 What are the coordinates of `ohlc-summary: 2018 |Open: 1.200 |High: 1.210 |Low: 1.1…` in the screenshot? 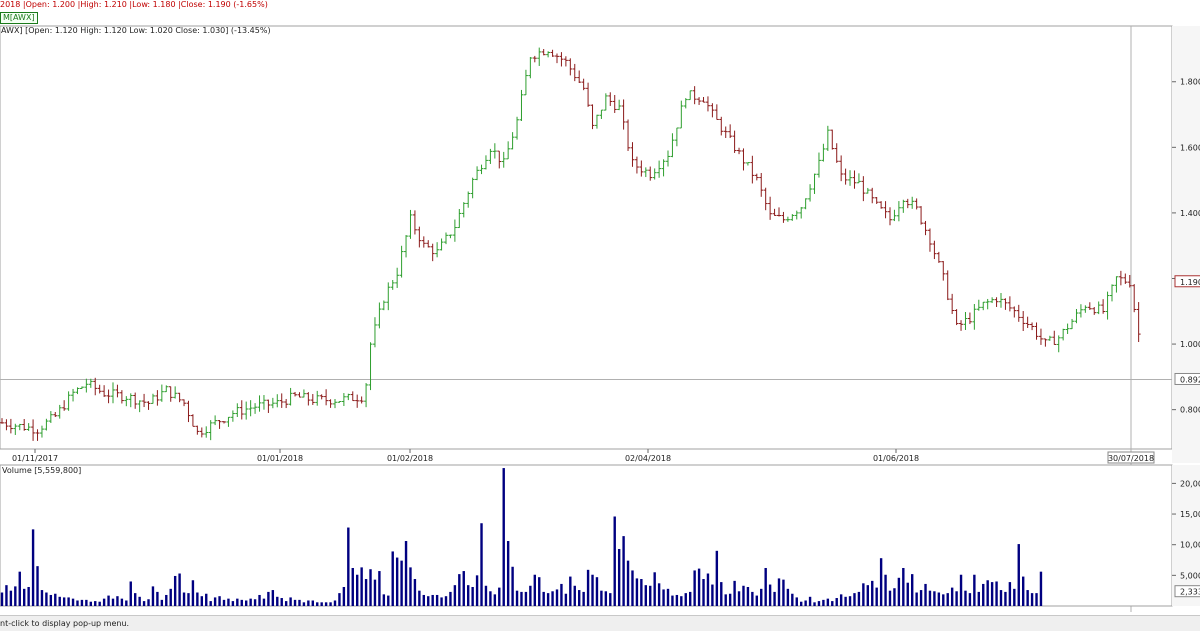 It's located at (134, 4).